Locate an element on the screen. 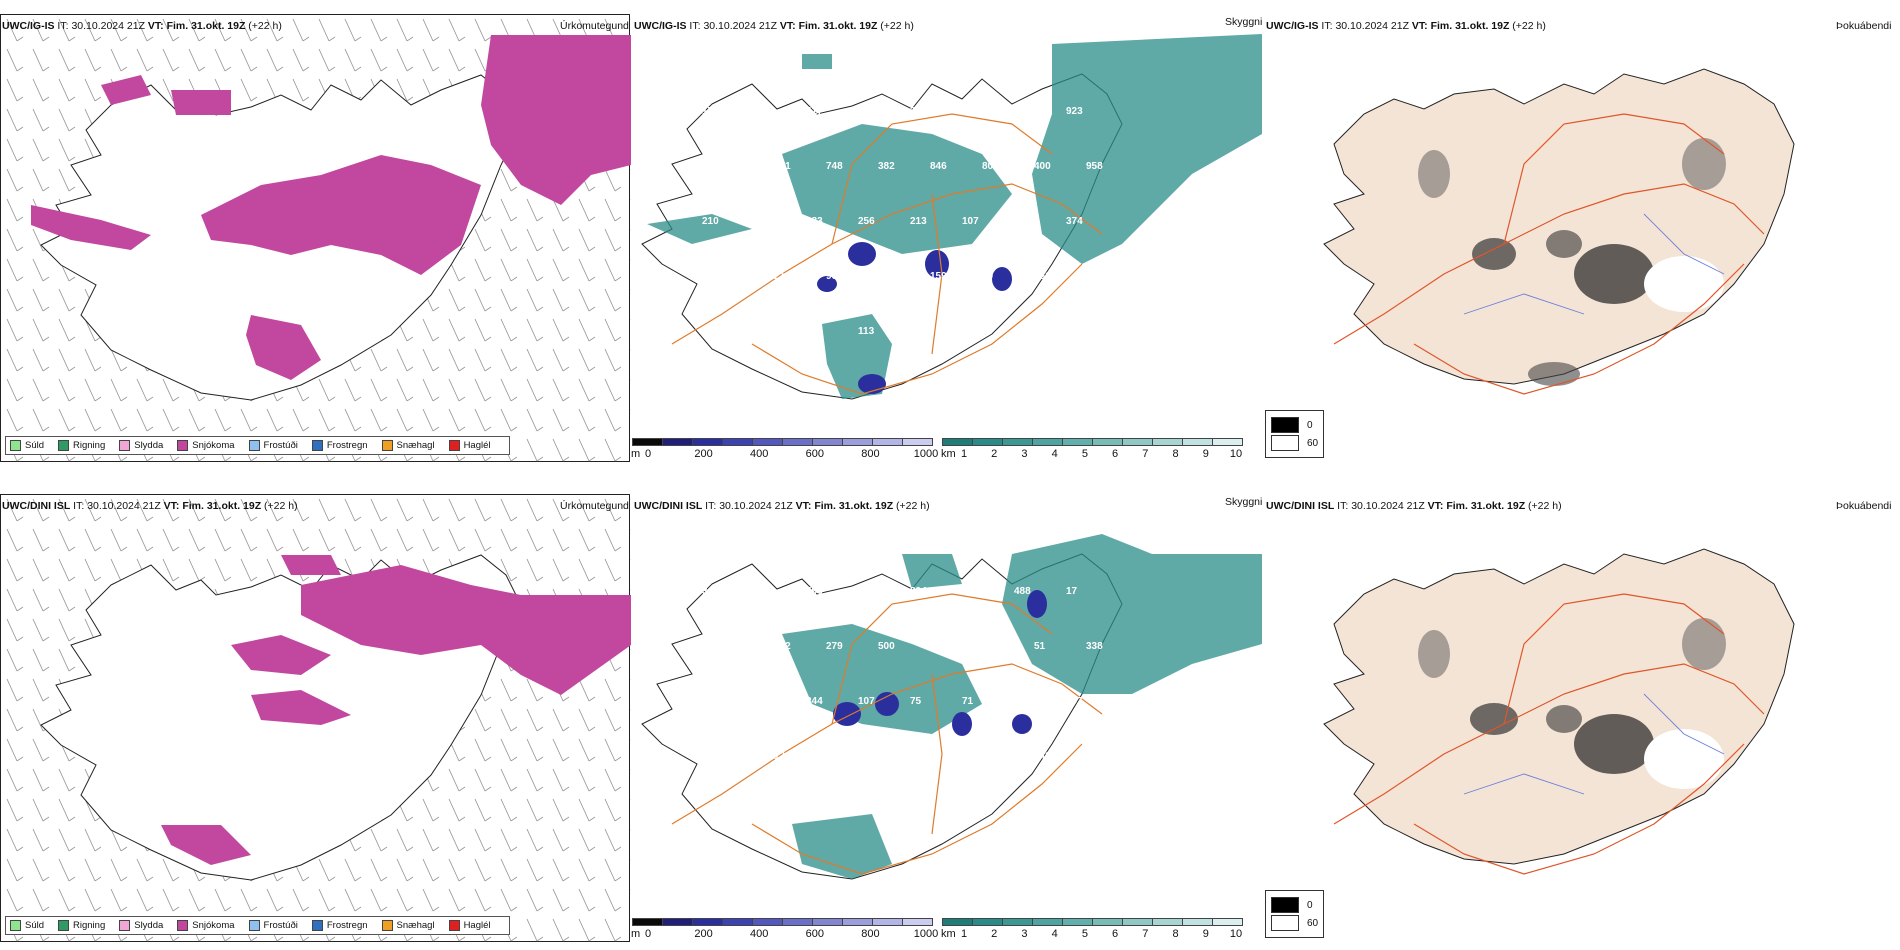 The width and height of the screenshot is (1900, 950). colorbar-tick: 10 is located at coordinates (1236, 454).